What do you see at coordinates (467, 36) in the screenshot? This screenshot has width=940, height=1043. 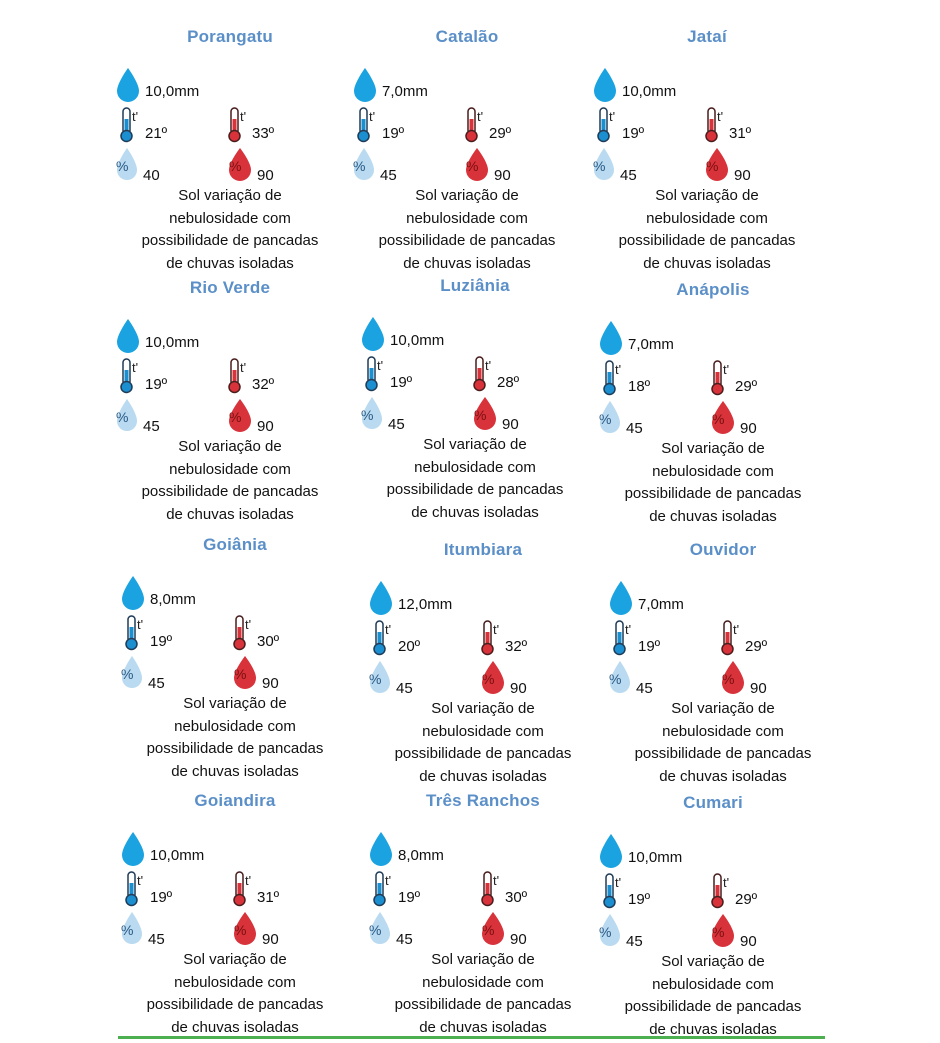 I see `city-name: Catalão` at bounding box center [467, 36].